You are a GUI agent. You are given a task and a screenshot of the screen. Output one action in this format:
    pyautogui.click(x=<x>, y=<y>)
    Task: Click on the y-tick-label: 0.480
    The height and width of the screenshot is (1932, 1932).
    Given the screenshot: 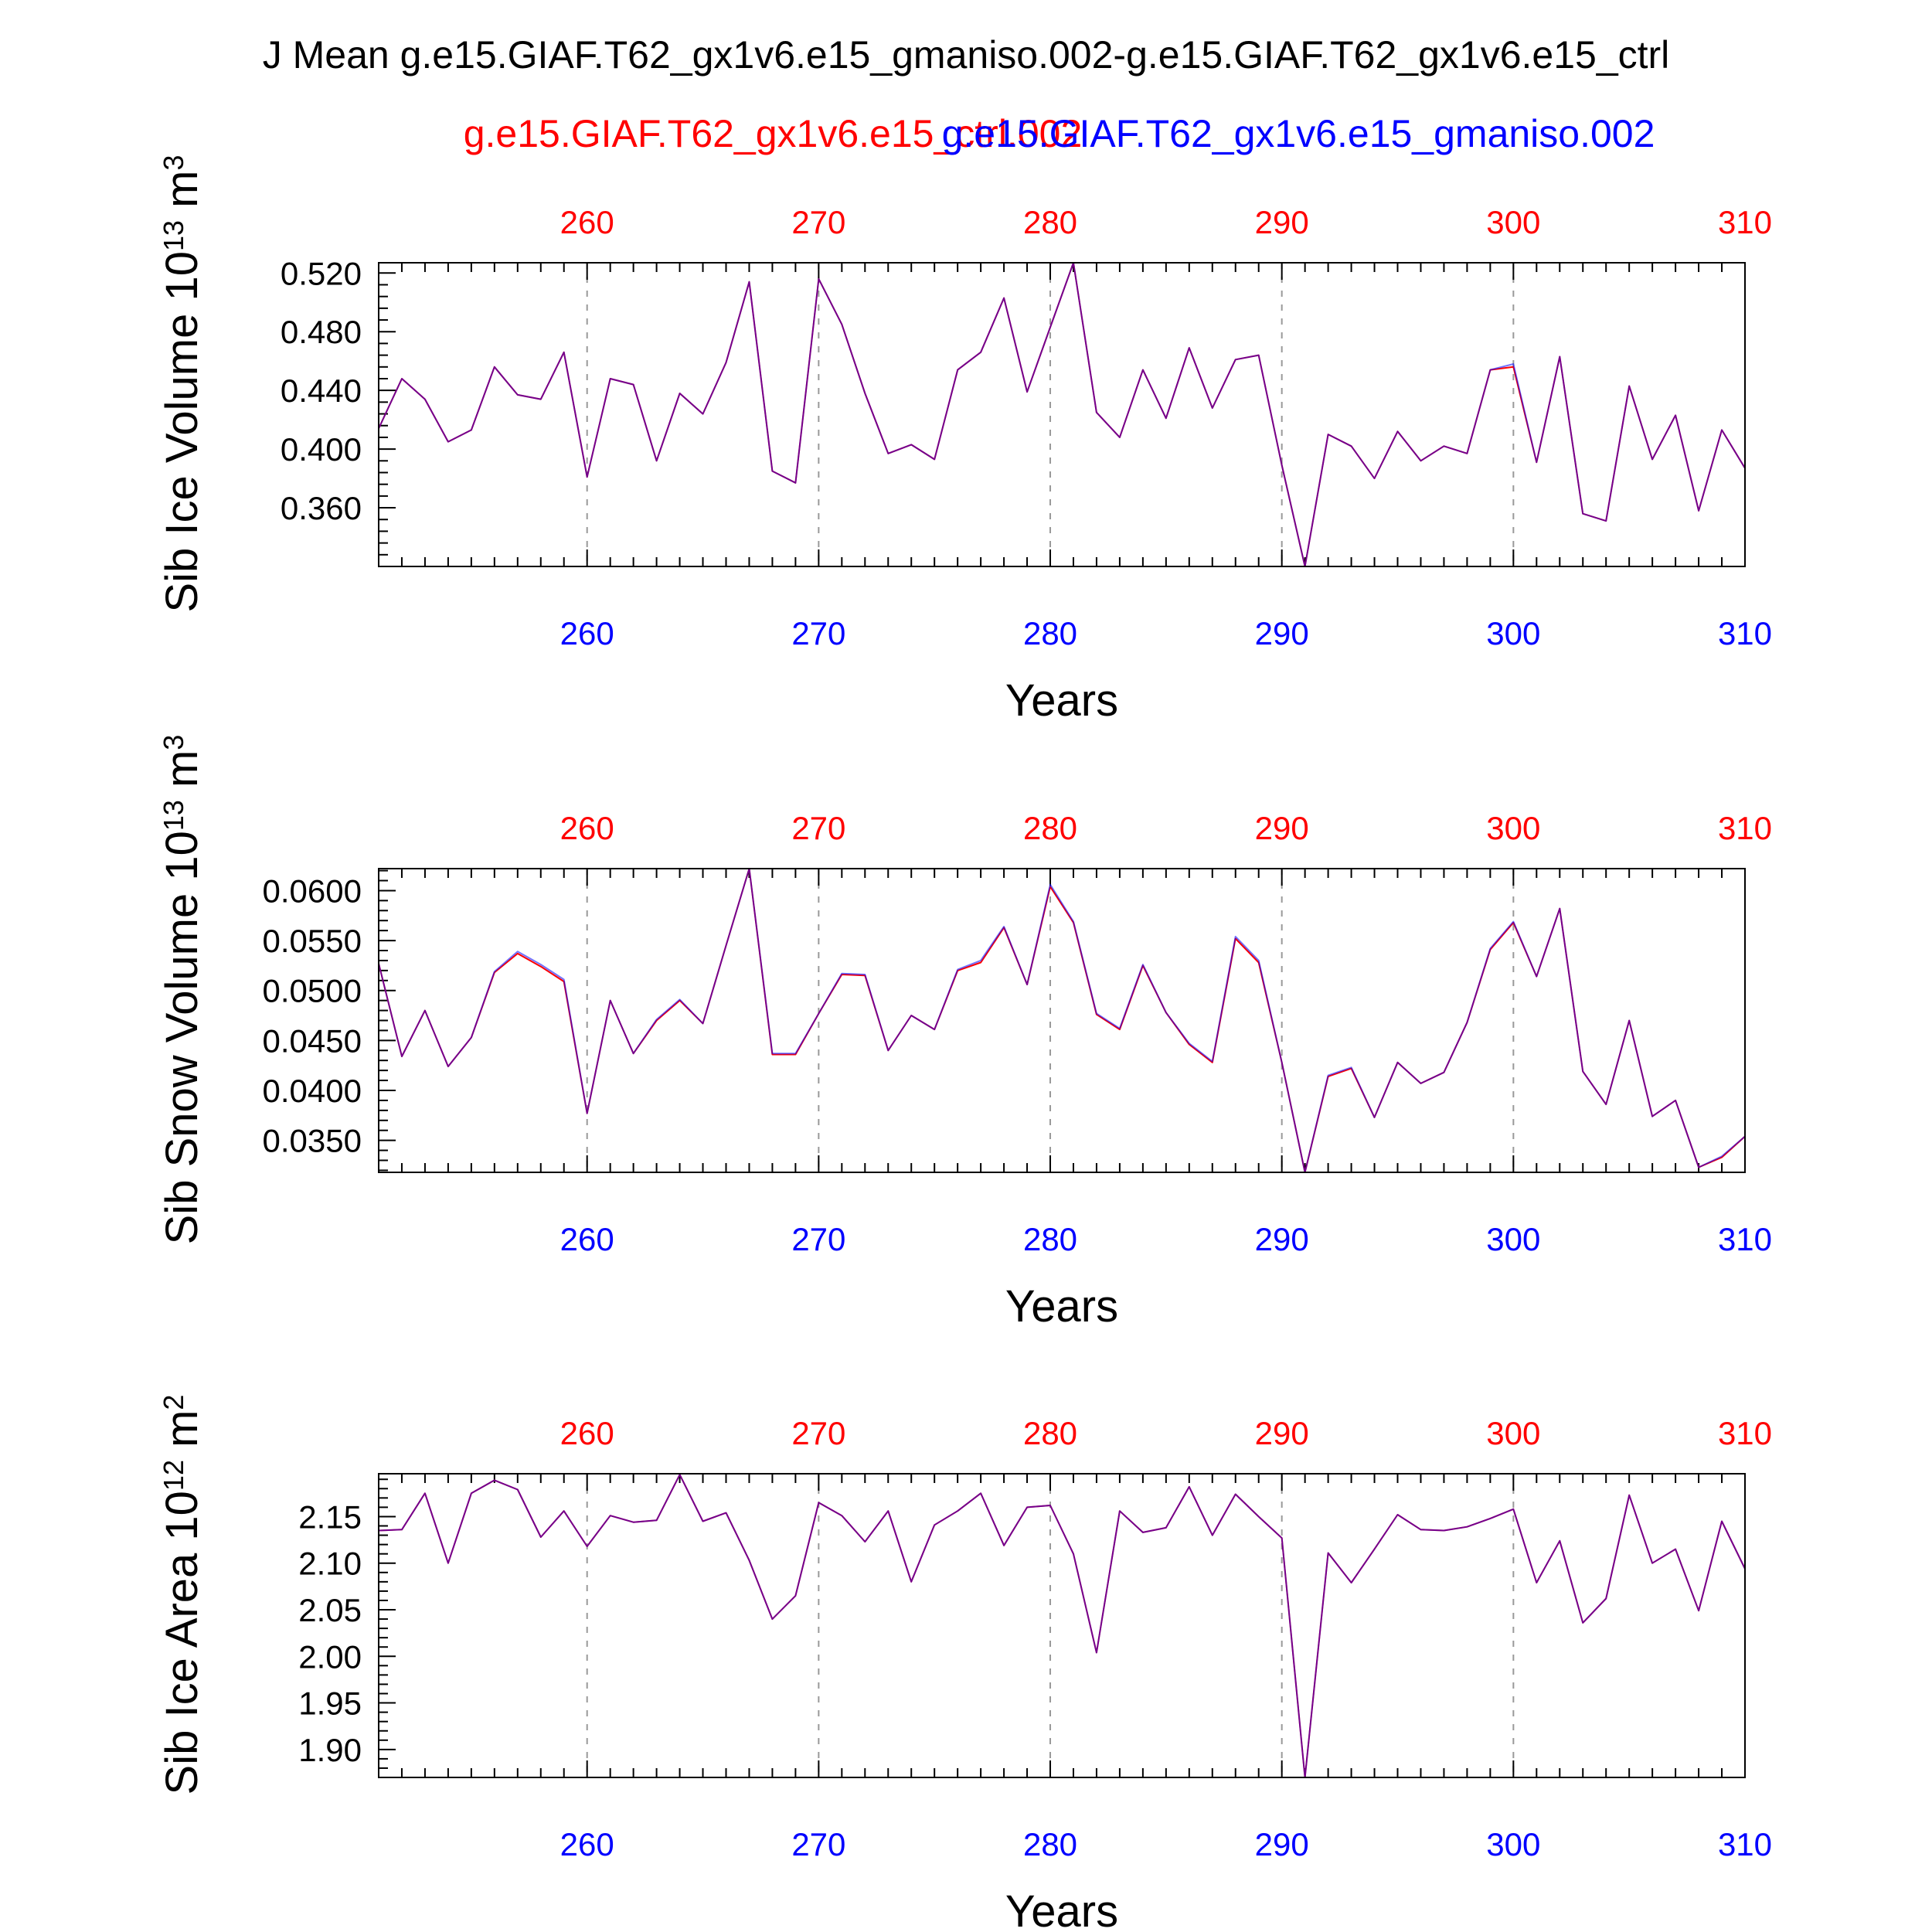 What is the action you would take?
    pyautogui.click(x=321, y=332)
    